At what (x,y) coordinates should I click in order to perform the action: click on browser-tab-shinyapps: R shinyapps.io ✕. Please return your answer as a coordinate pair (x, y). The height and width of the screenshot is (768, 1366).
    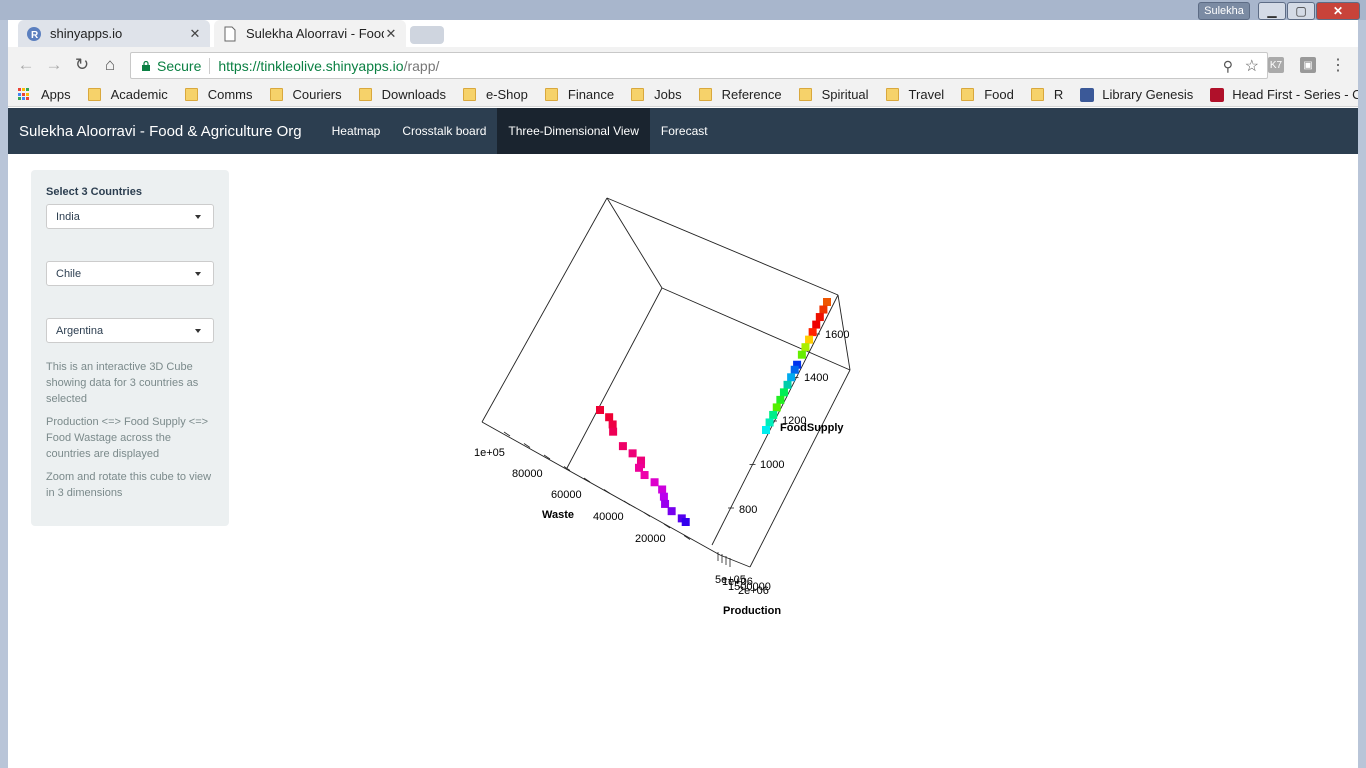
    Looking at the image, I should click on (114, 33).